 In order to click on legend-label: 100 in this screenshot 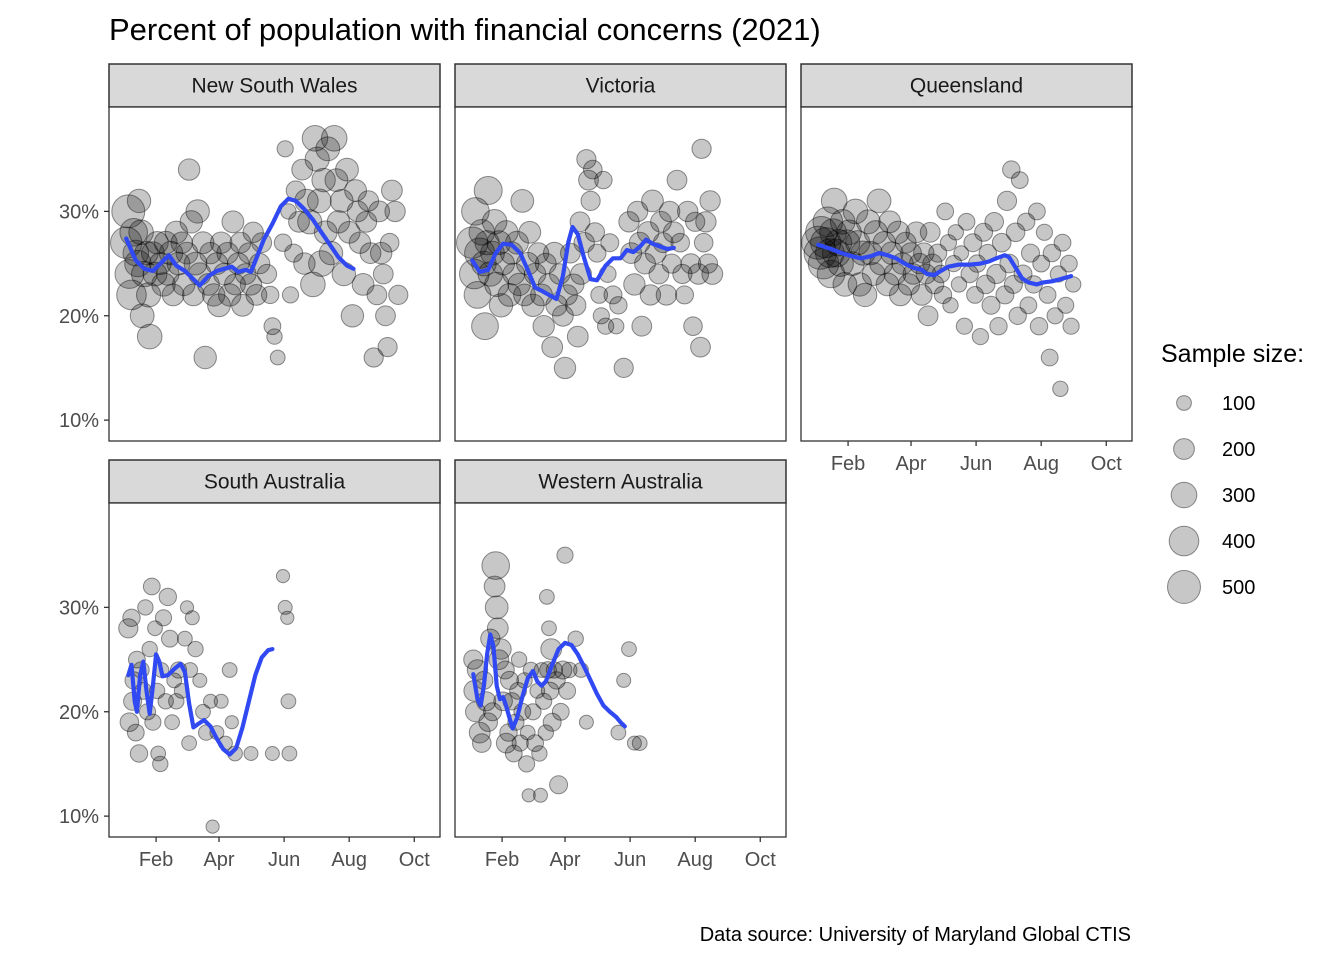, I will do `click(1238, 404)`.